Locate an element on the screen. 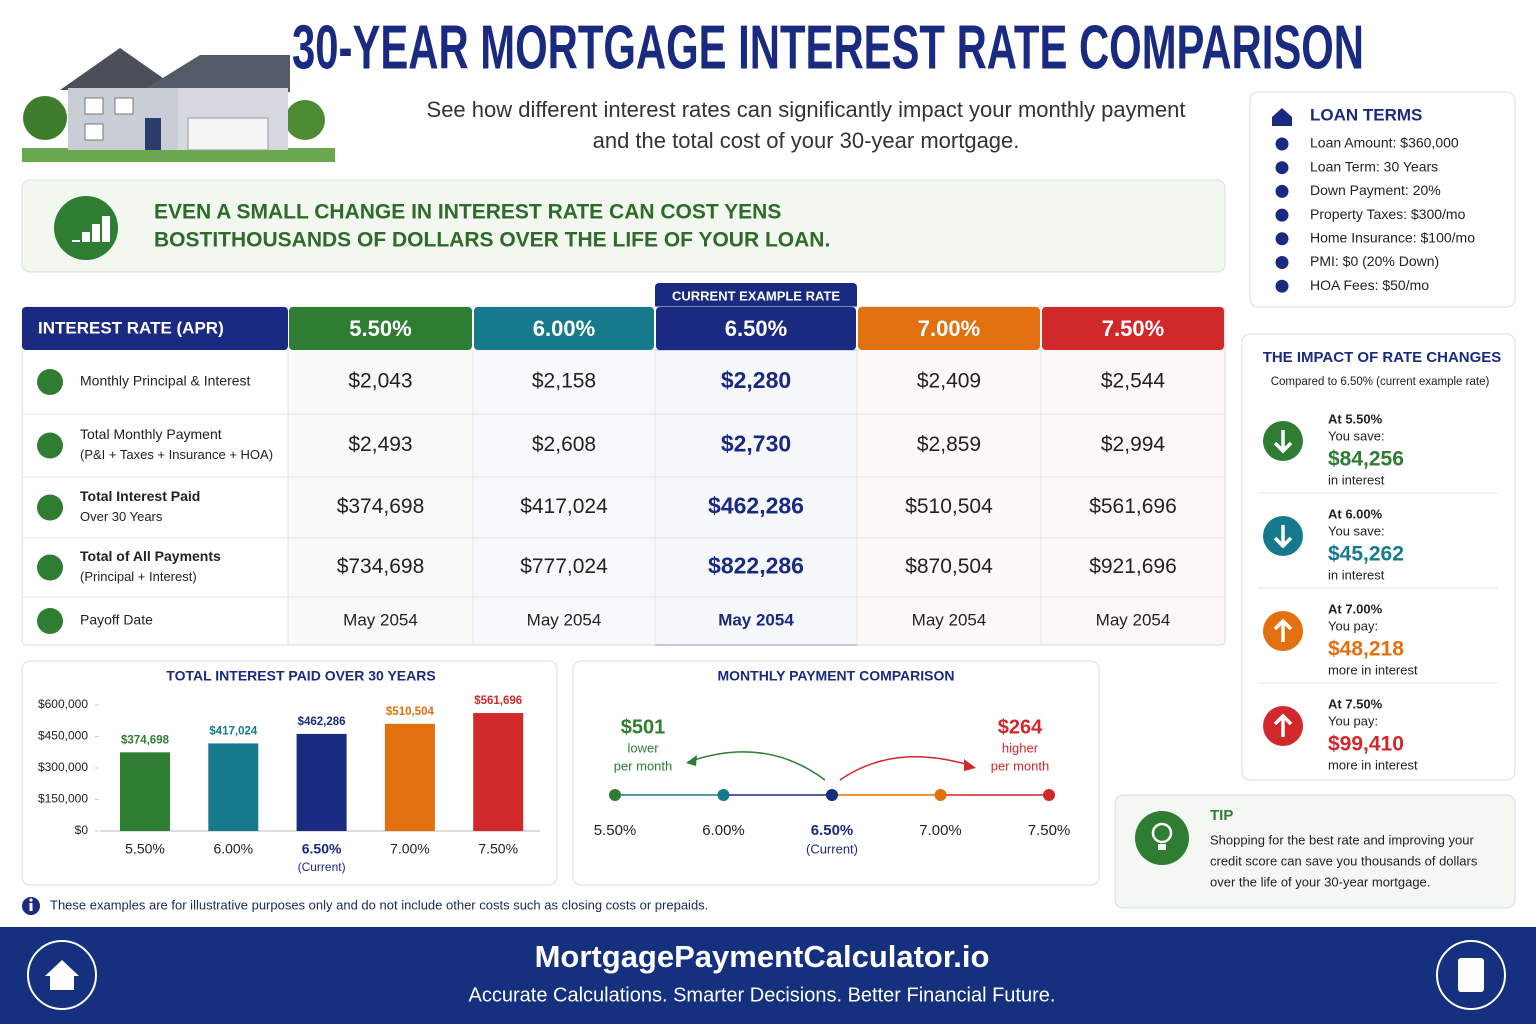 The width and height of the screenshot is (1536, 1024). cell-value: $2,280 is located at coordinates (756, 380).